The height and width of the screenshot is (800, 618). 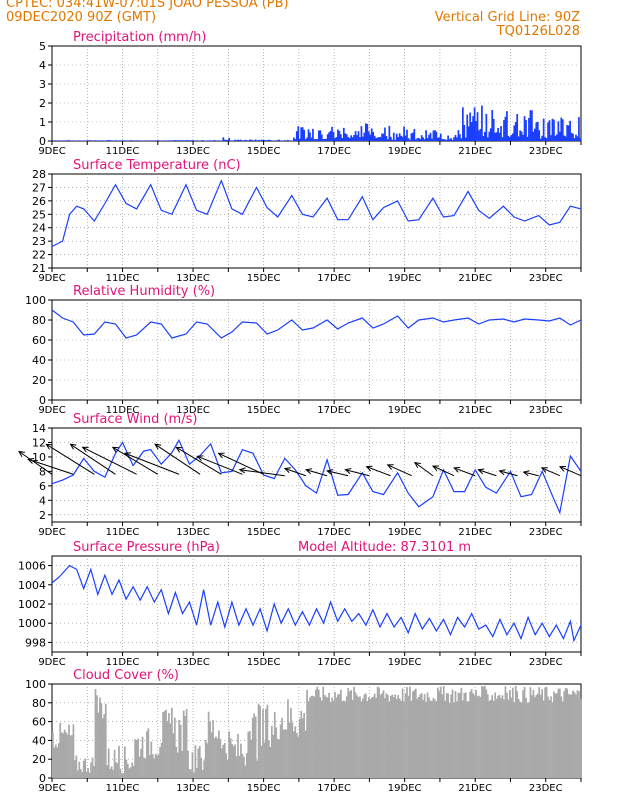 What do you see at coordinates (39, 228) in the screenshot?
I see `y-tick-label: 24` at bounding box center [39, 228].